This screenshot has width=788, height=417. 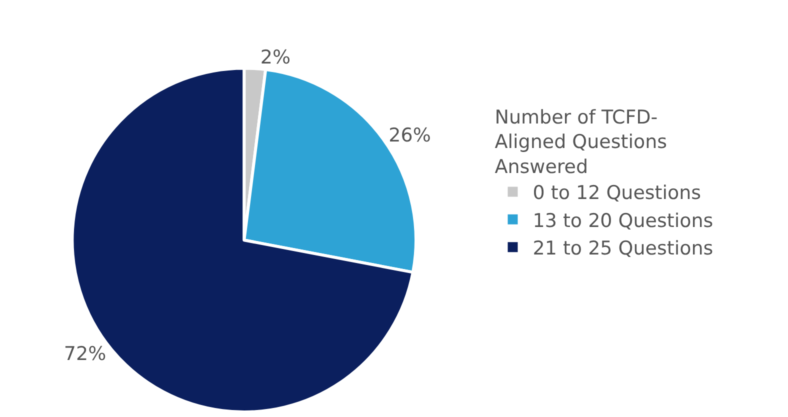 What do you see at coordinates (617, 193) in the screenshot?
I see `legend-label: 0 to 12 Questions` at bounding box center [617, 193].